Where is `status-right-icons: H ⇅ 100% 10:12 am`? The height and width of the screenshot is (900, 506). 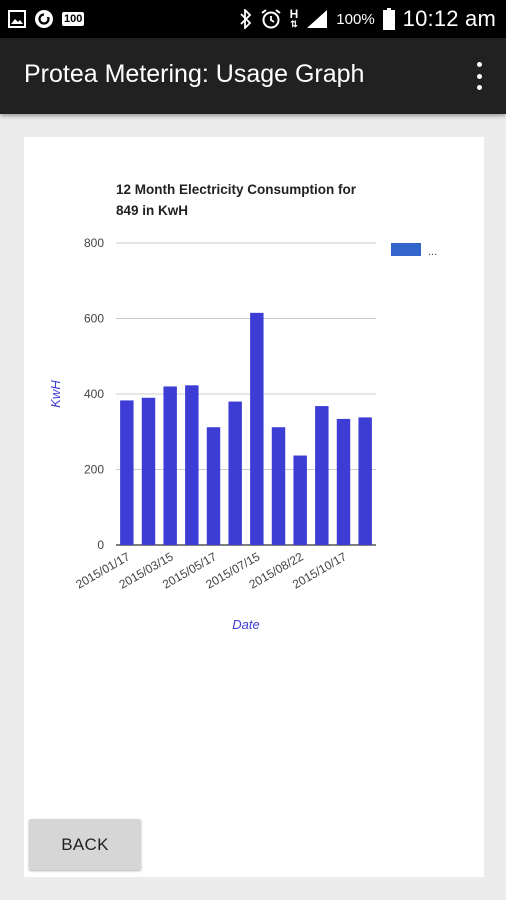
status-right-icons: H ⇅ 100% 10:12 am is located at coordinates (367, 19).